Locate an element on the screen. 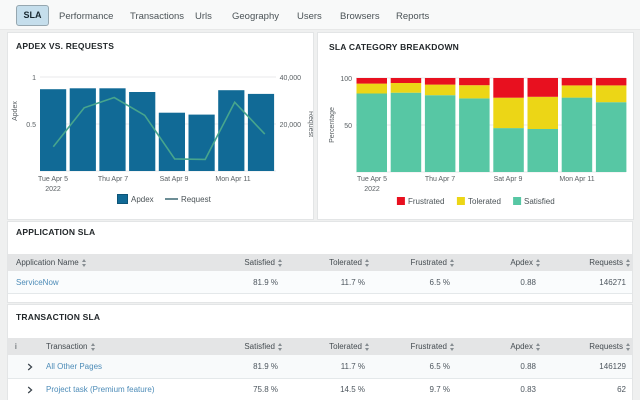 This screenshot has width=640, height=400. svg-text: 40,000 is located at coordinates (291, 78).